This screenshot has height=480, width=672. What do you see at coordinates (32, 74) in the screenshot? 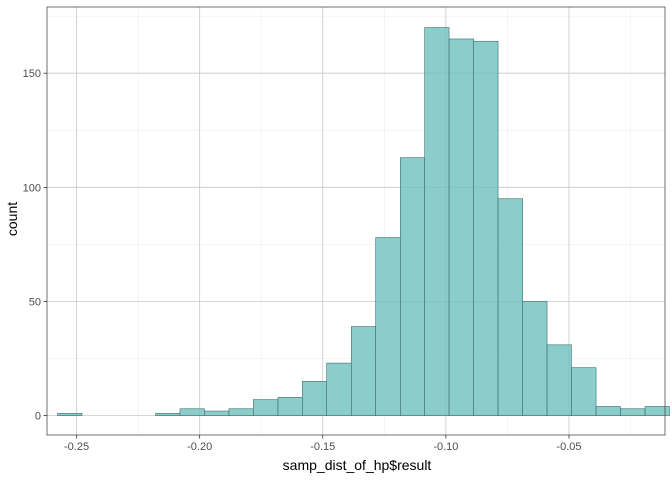
I see `y-tick-label-3: 150` at bounding box center [32, 74].